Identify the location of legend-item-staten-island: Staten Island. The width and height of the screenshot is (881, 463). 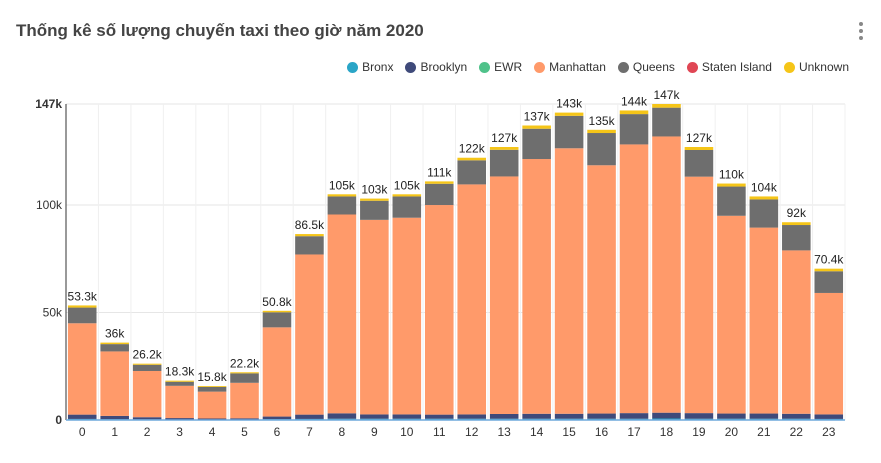
(729, 67).